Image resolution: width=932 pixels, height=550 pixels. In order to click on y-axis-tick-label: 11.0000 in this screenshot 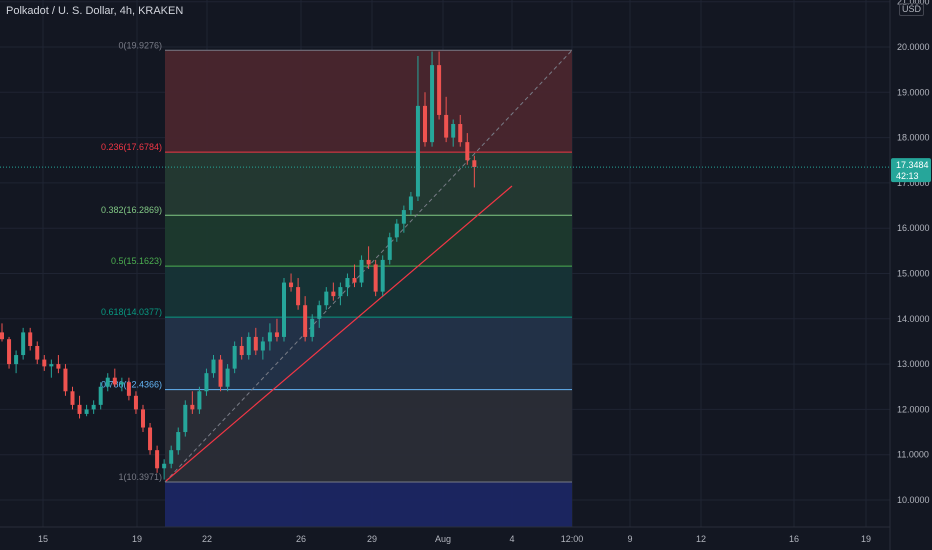, I will do `click(913, 455)`.